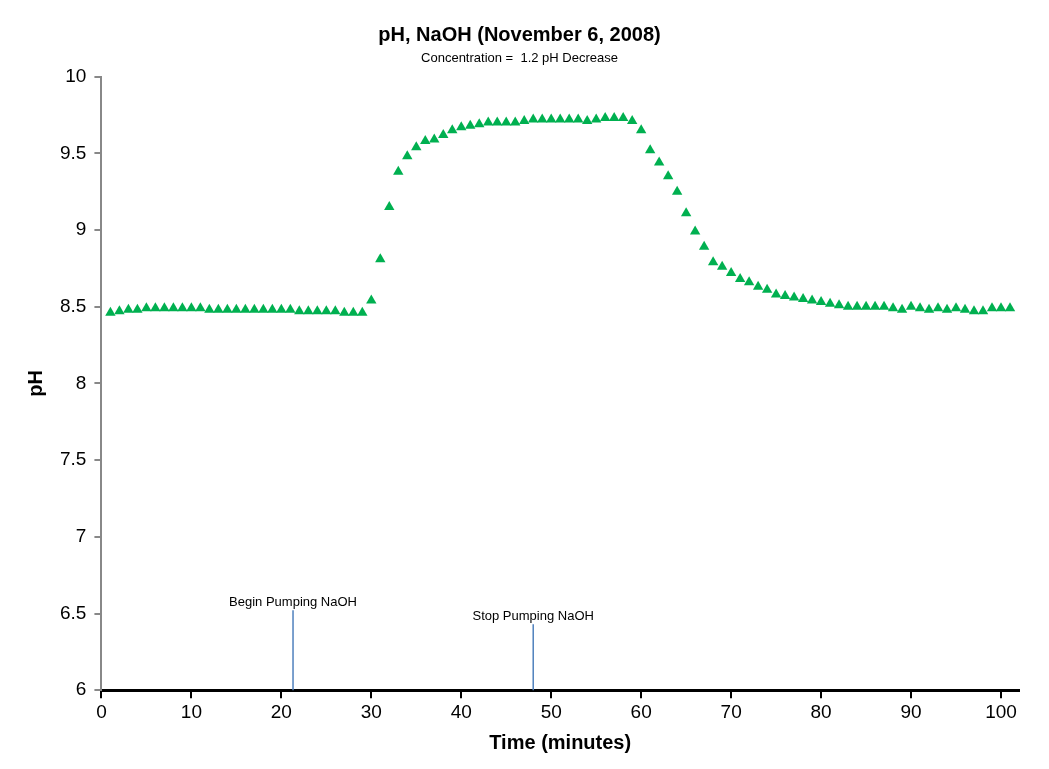 This screenshot has height=769, width=1049. What do you see at coordinates (76, 75) in the screenshot?
I see `y-tick-label: 10` at bounding box center [76, 75].